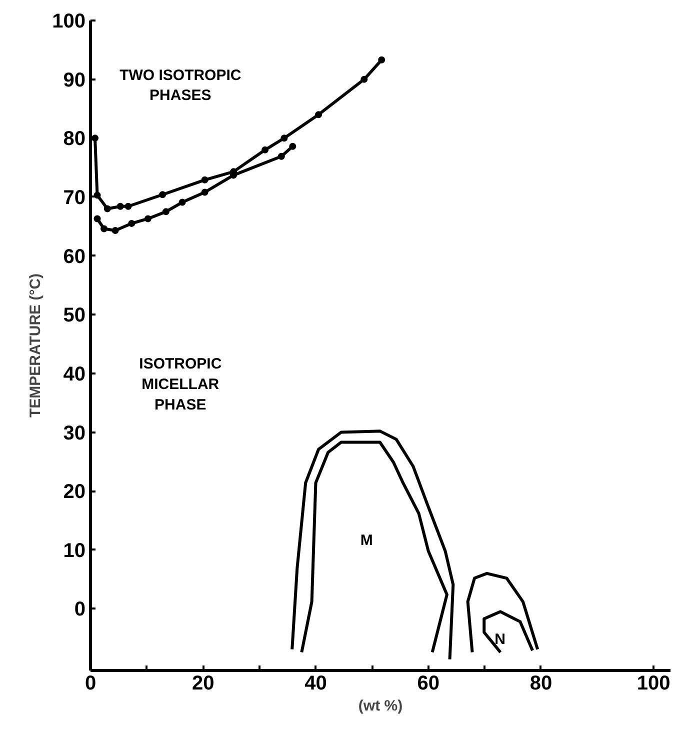 The image size is (694, 744). Describe the element at coordinates (74, 433) in the screenshot. I see `y-tick-label: 30` at that location.